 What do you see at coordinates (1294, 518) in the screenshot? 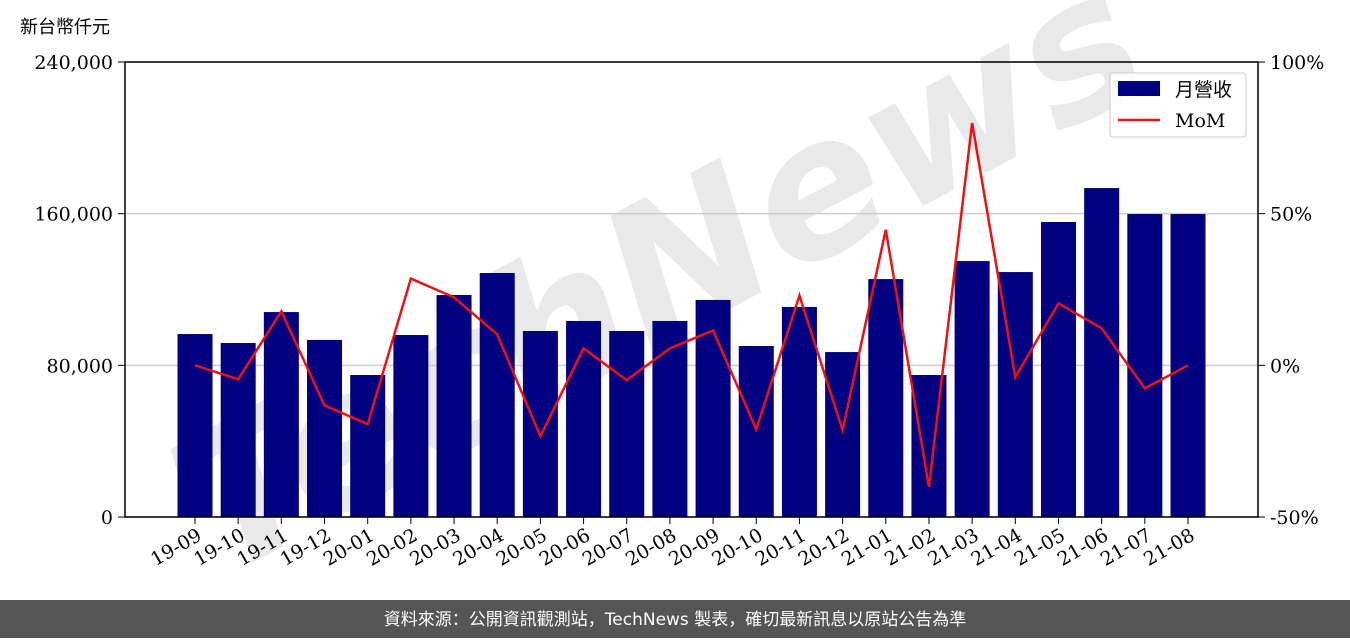
I see `y2-tick-label: -50%` at bounding box center [1294, 518].